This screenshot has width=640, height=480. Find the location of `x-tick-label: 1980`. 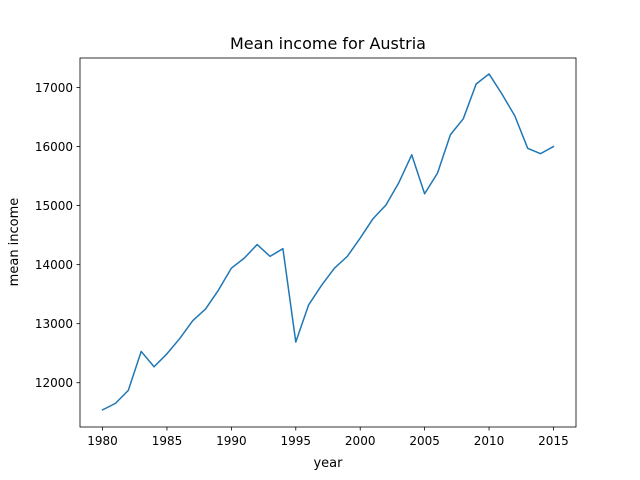

x-tick-label: 1980 is located at coordinates (102, 441).